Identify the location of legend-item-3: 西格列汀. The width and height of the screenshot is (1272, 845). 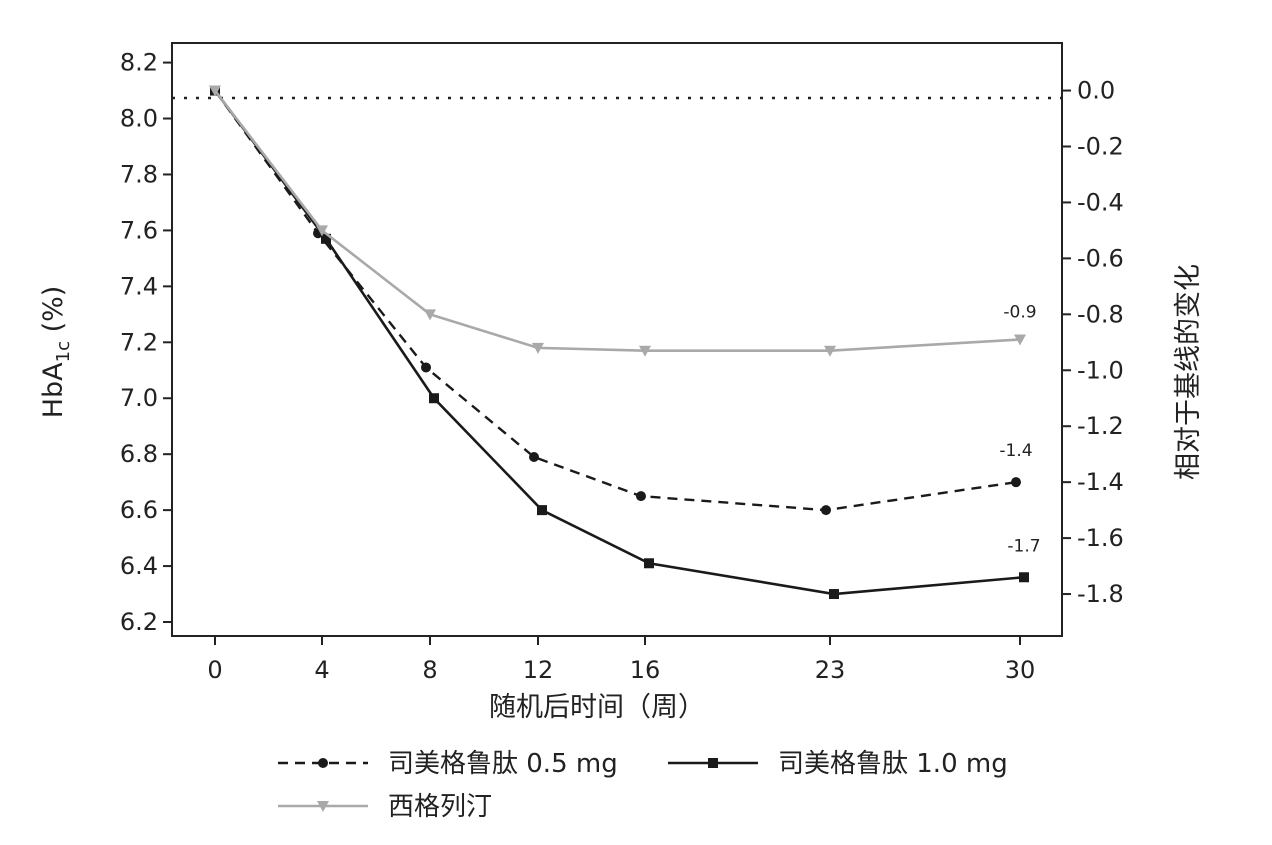
(385, 807).